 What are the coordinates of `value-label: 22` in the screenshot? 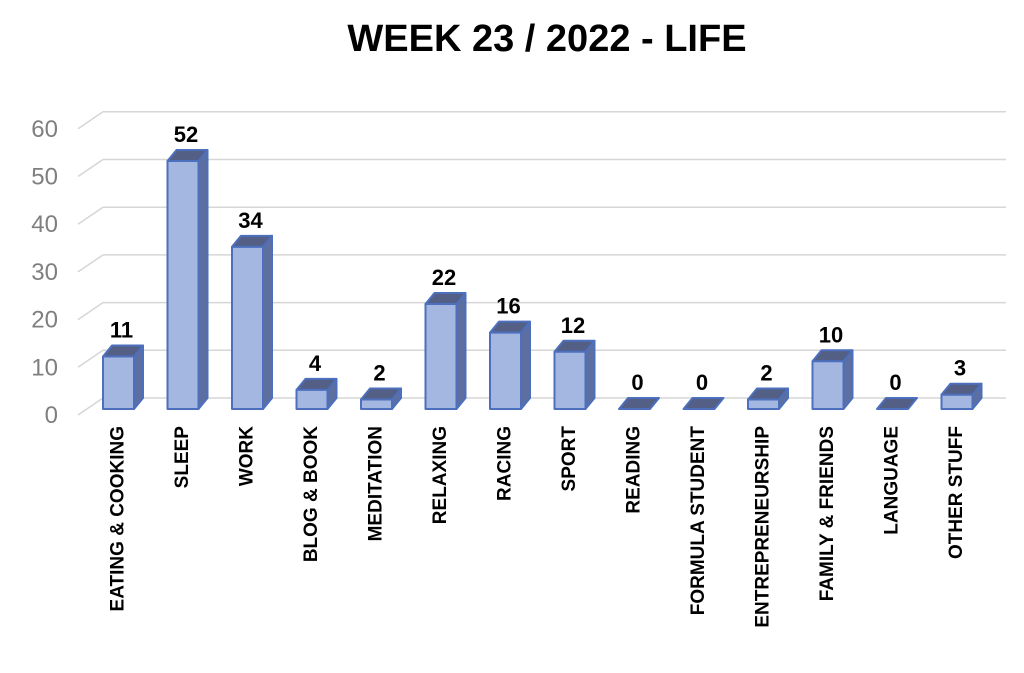 It's located at (444, 277).